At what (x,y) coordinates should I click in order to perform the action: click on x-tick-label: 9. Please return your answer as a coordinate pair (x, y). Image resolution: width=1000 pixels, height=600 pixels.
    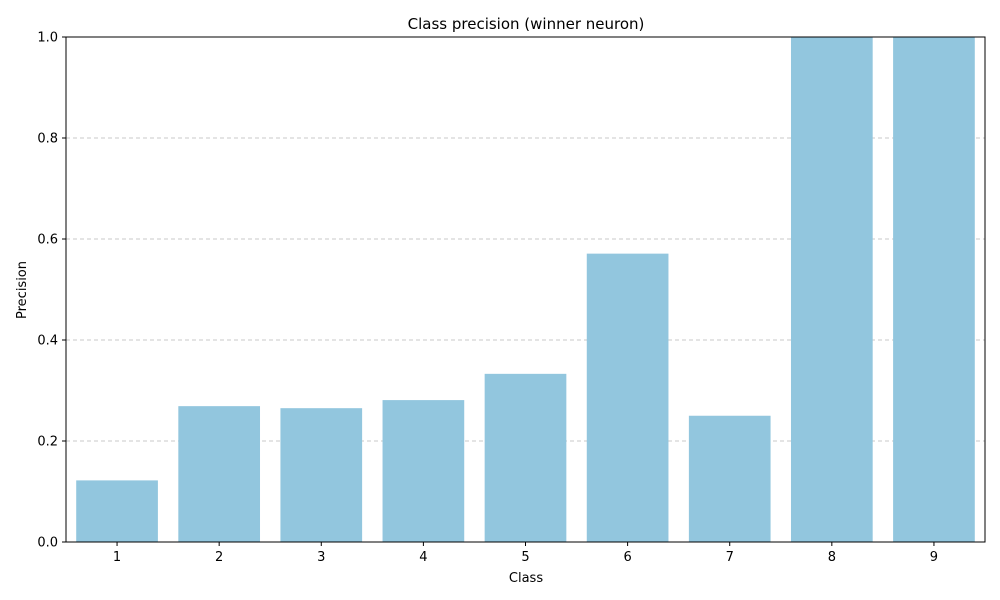
    Looking at the image, I should click on (934, 557).